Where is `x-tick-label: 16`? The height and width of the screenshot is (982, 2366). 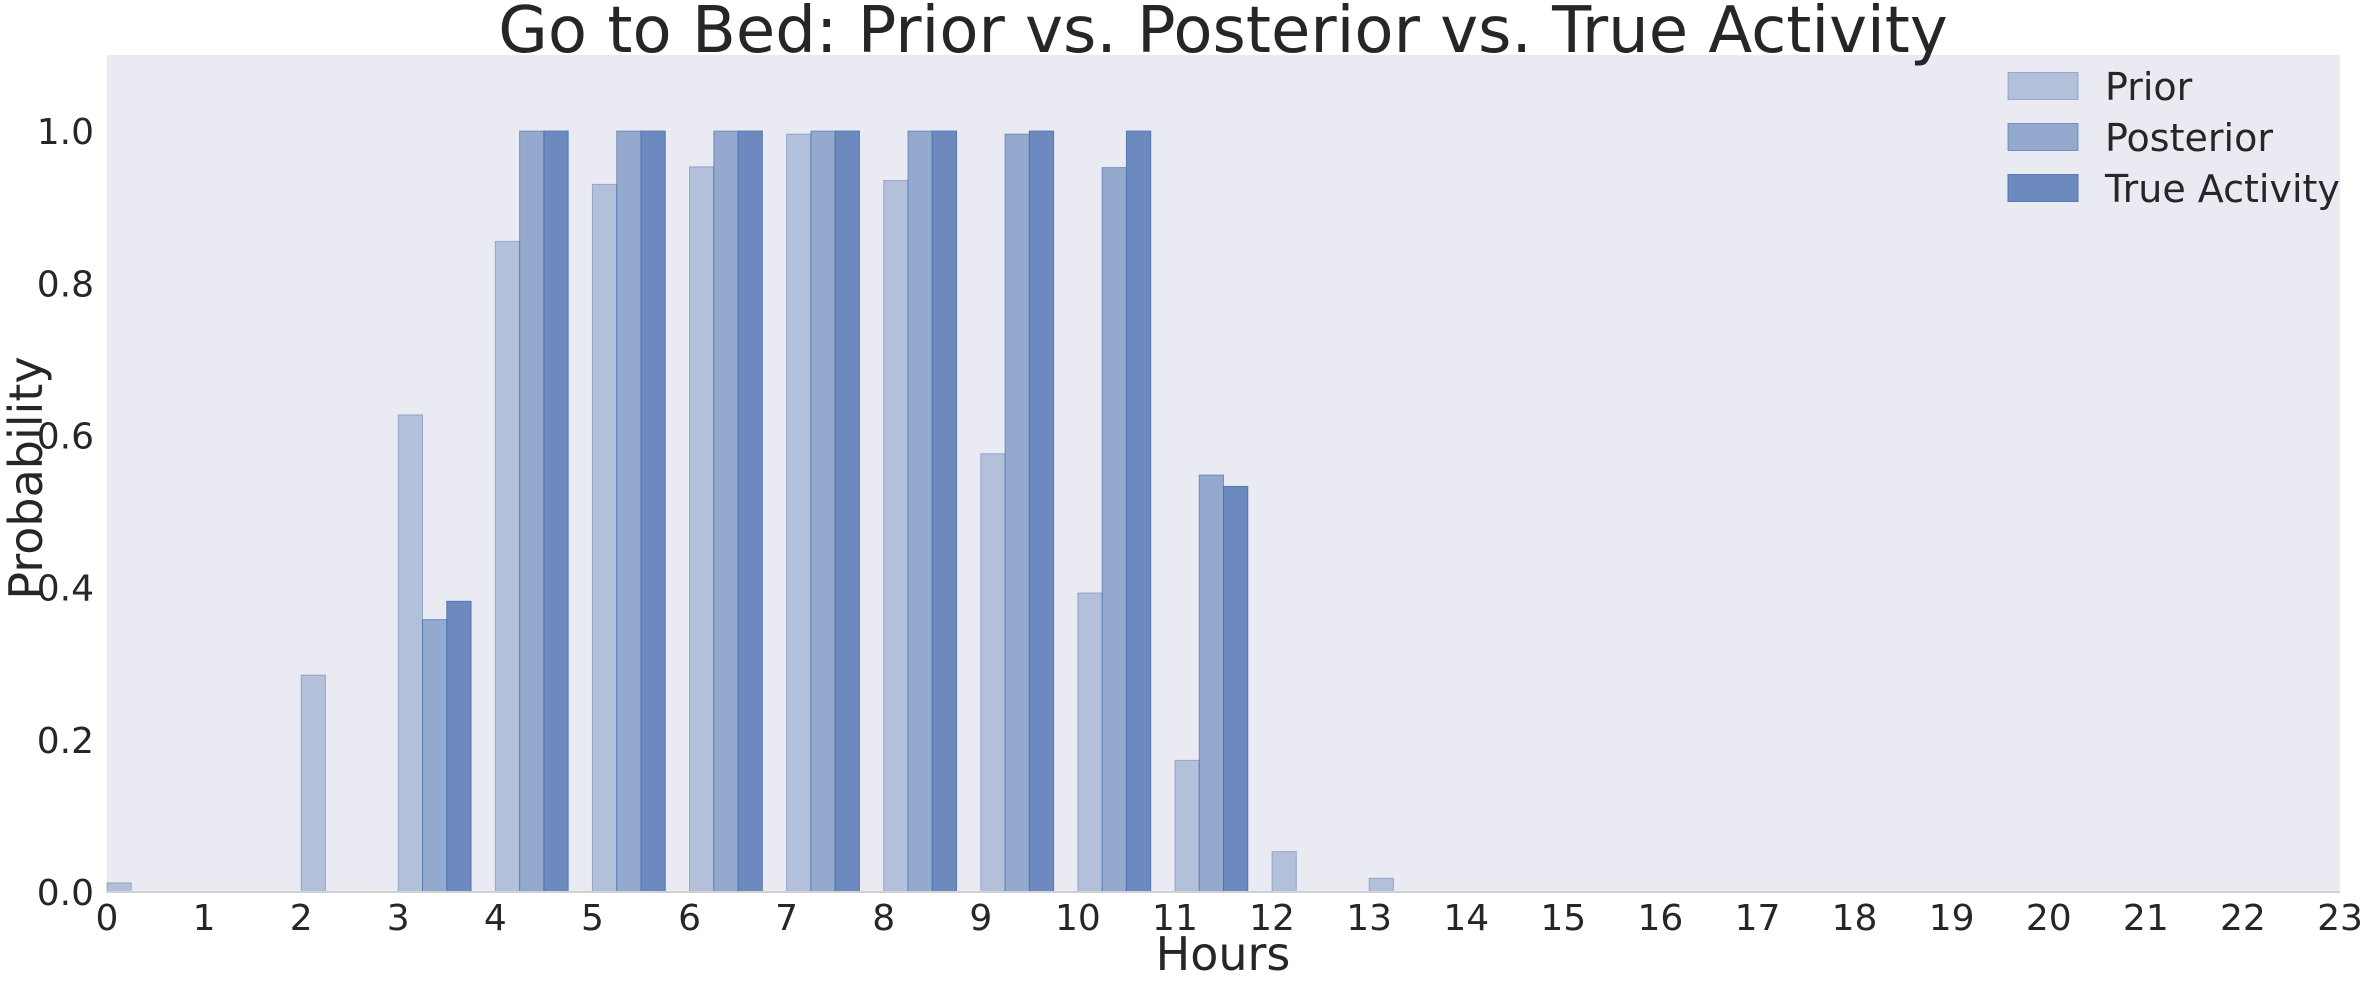
x-tick-label: 16 is located at coordinates (1660, 918).